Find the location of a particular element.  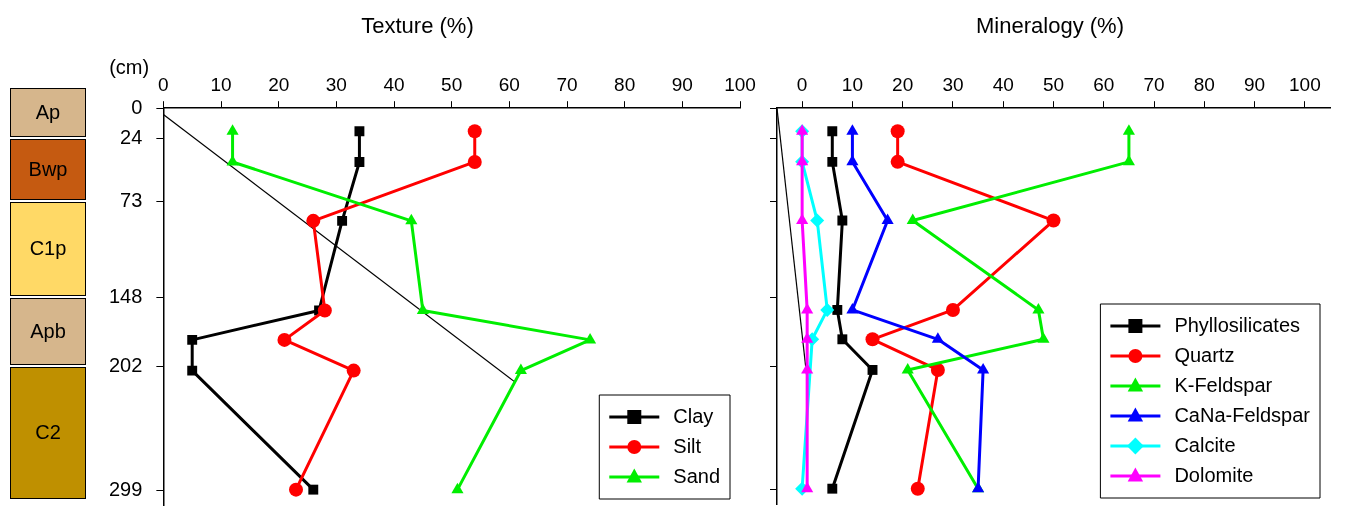

legend-label: Phyllosilicates is located at coordinates (1237, 324).